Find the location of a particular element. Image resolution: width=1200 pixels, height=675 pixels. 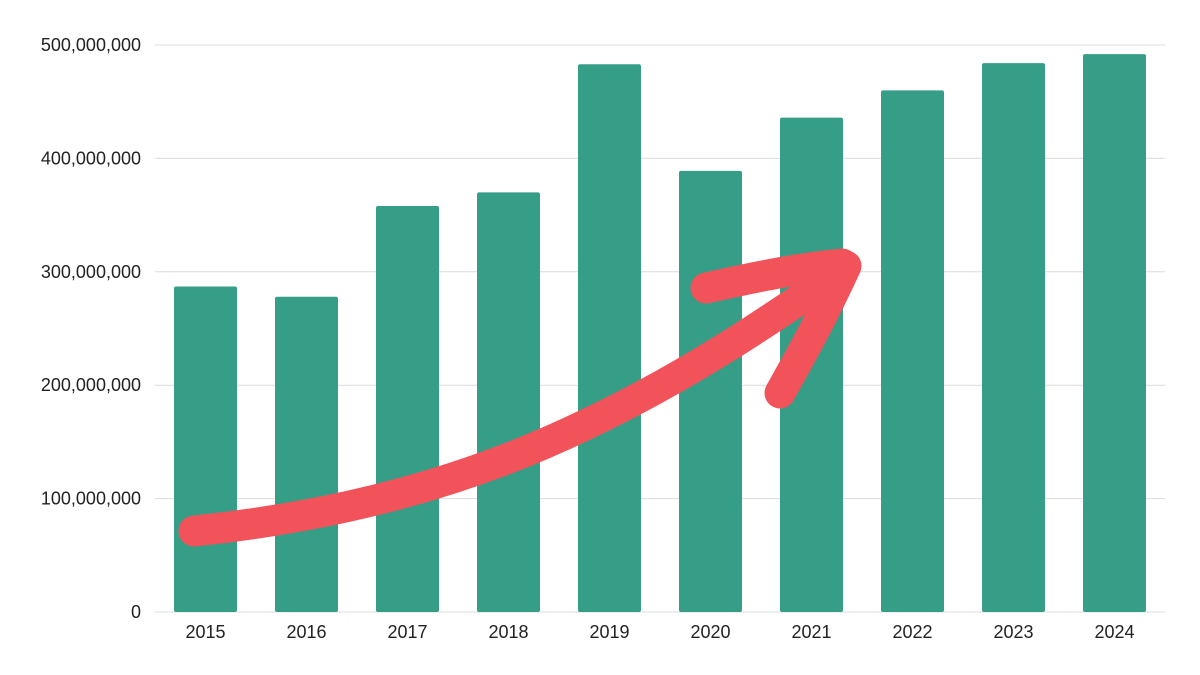

x-tick-label: 2018 is located at coordinates (508, 632).